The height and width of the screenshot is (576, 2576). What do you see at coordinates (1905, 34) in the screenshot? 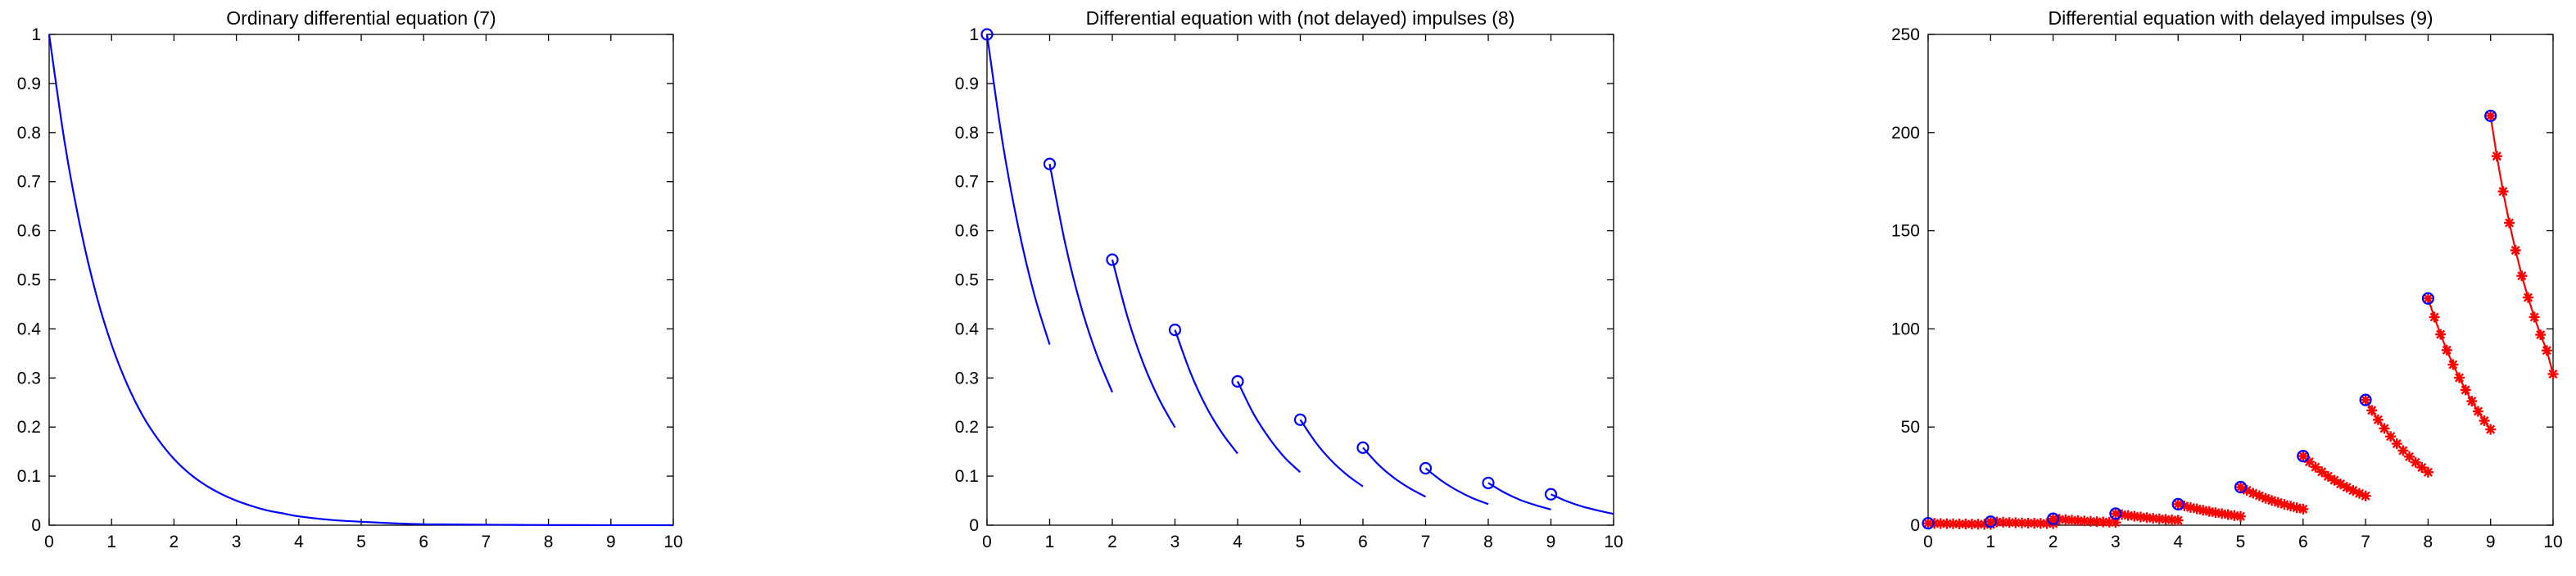
I see `y-tick-label: 250` at bounding box center [1905, 34].